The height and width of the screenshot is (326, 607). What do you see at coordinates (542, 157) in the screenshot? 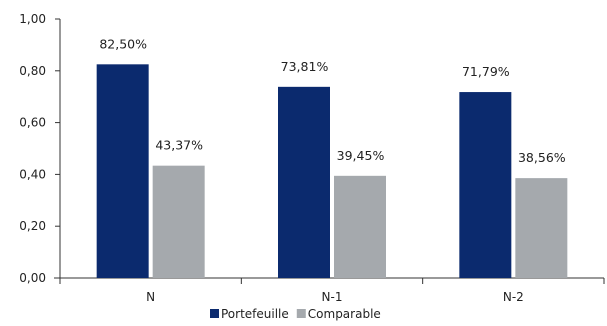
I see `data-label: 38,56%` at bounding box center [542, 157].